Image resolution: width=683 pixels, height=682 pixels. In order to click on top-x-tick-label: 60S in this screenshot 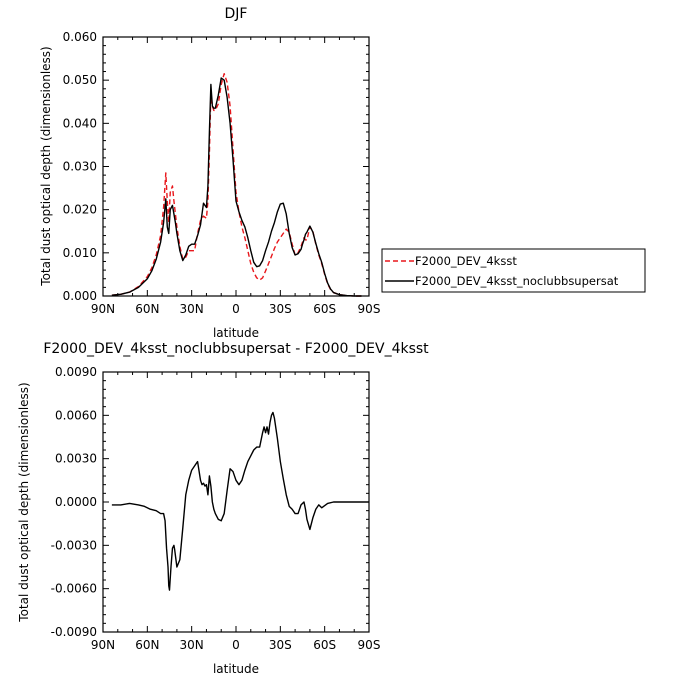, I will do `click(324, 309)`.